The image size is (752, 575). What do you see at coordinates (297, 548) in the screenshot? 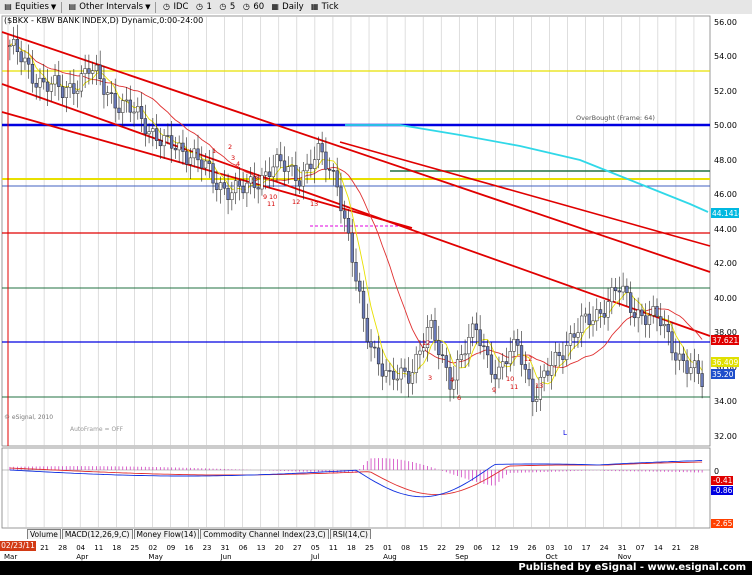
I see `date-tick: 27` at bounding box center [297, 548].